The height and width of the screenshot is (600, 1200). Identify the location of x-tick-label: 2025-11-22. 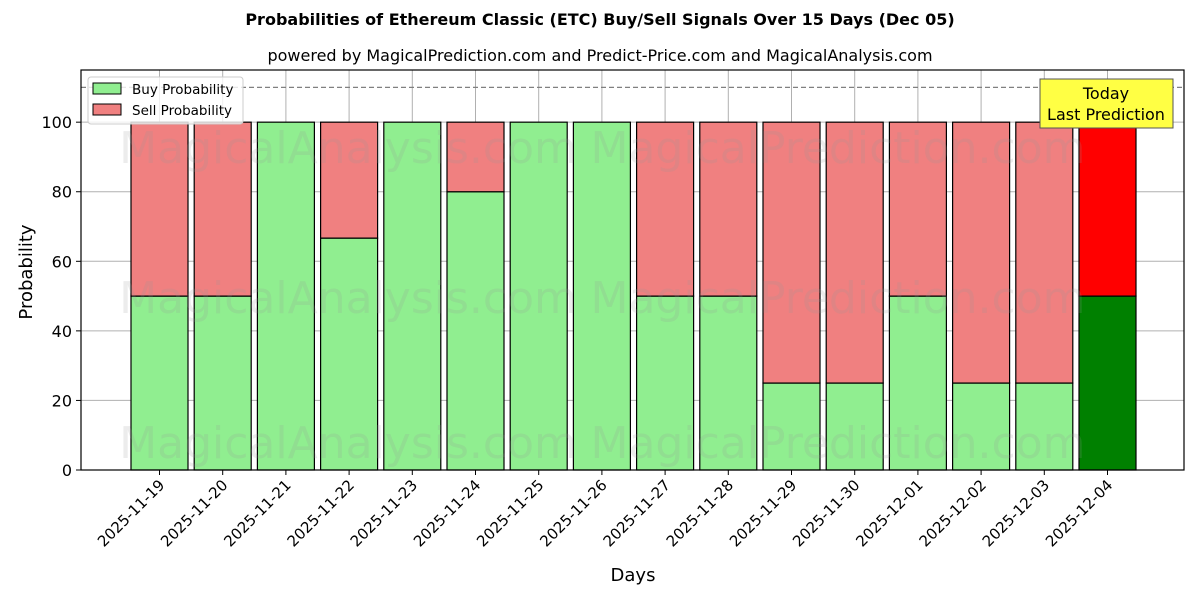
(321, 513).